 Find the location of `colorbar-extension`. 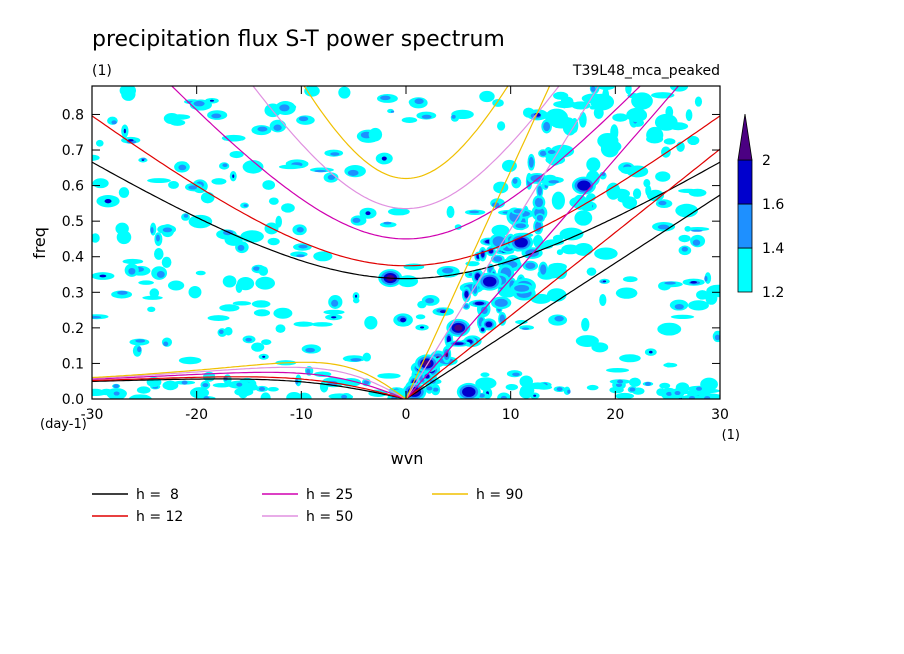

colorbar-extension is located at coordinates (745, 137).